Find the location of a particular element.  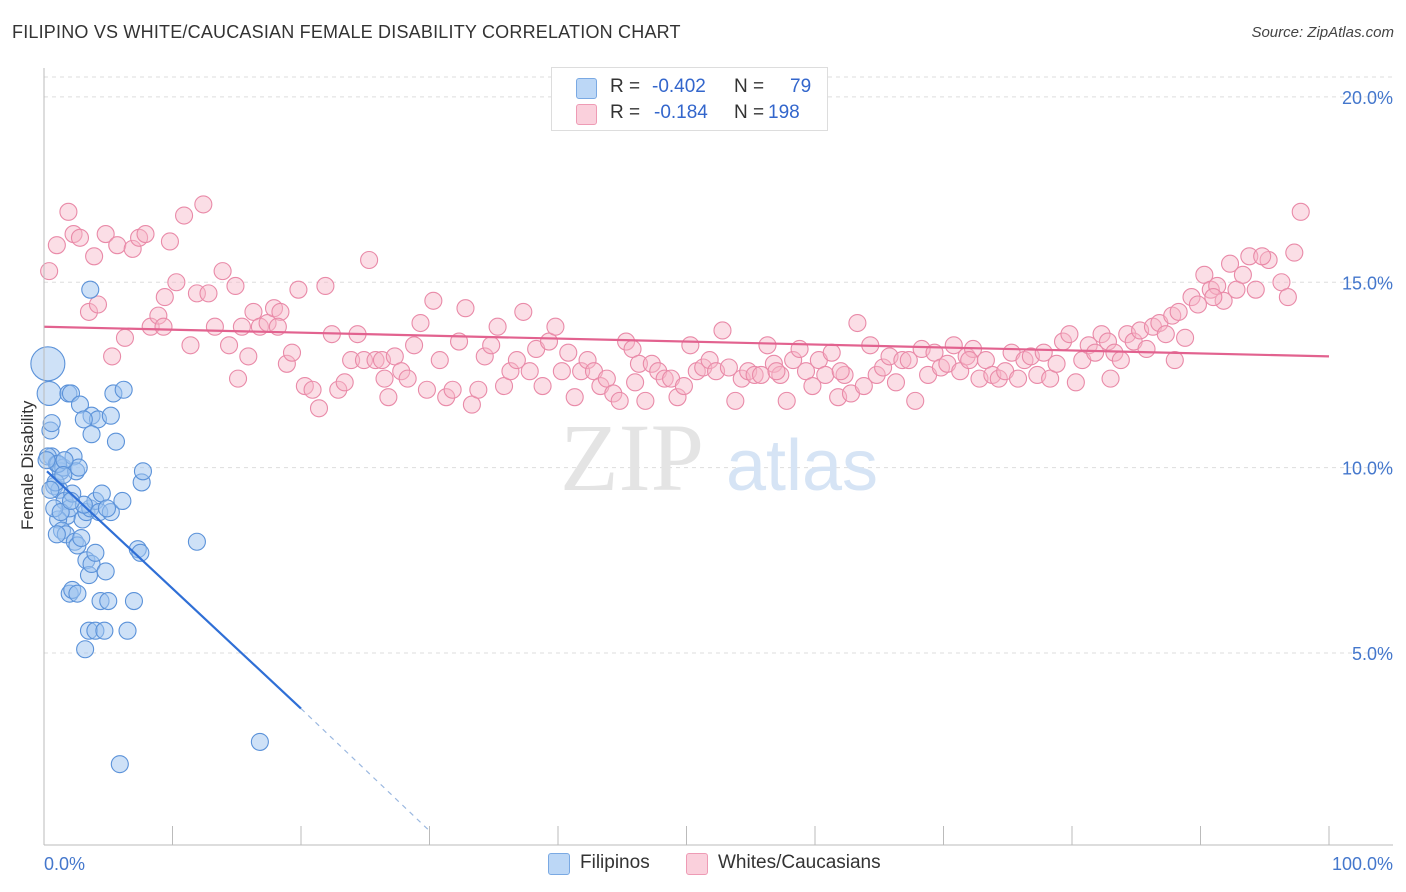

x-tick-label: 0.0% is located at coordinates (64, 864).